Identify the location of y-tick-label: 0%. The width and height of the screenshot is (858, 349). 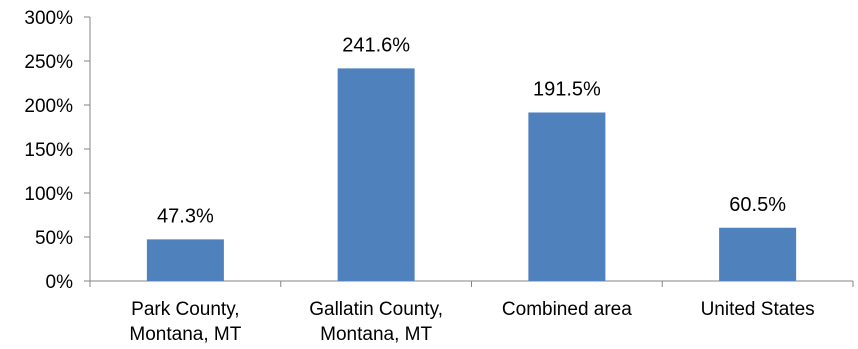
(60, 282).